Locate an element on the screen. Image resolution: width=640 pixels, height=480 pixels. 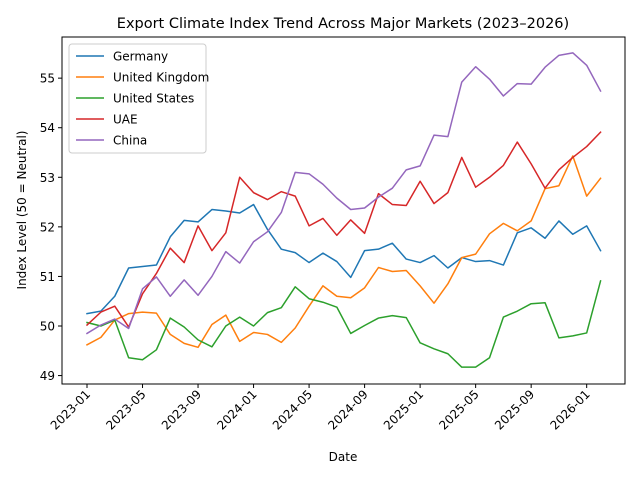
legend-label: China is located at coordinates (130, 141).